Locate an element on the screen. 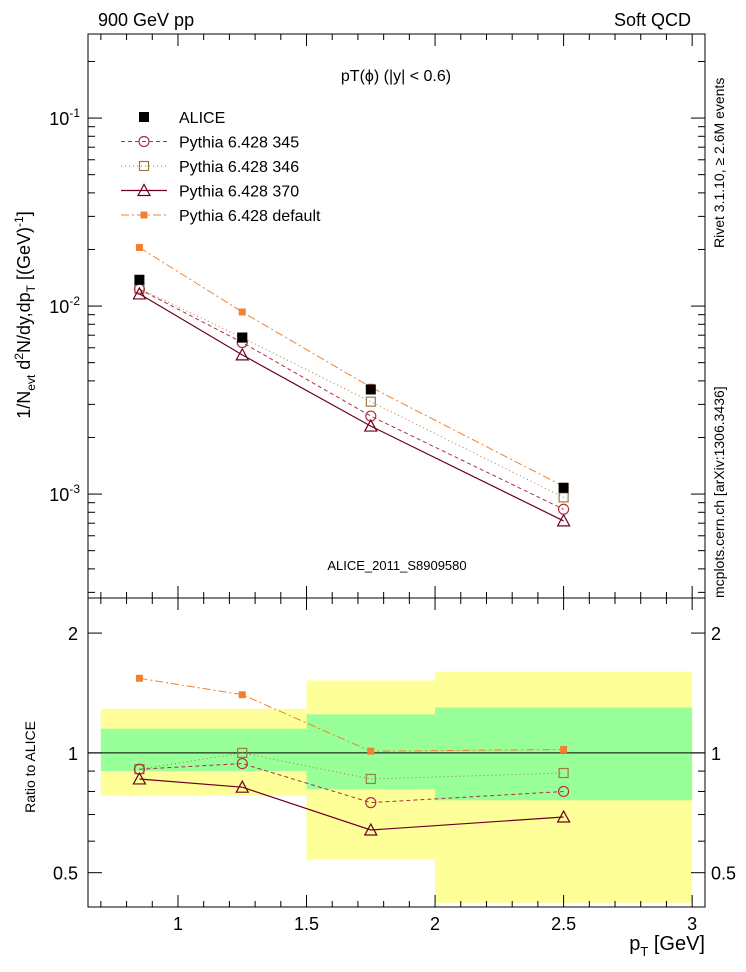 The width and height of the screenshot is (746, 972). legend-marker-p370 is located at coordinates (144, 190).